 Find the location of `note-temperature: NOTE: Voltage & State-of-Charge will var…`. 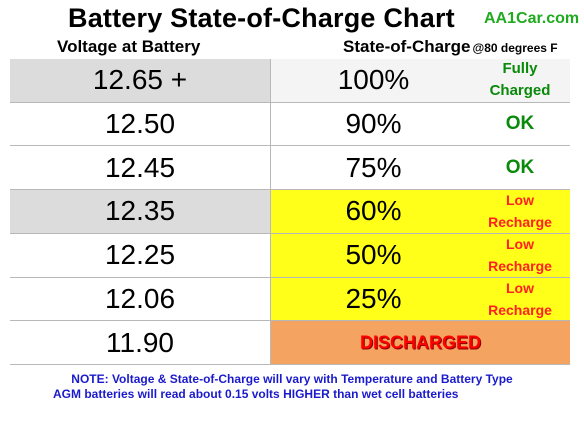

note-temperature: NOTE: Voltage & State-of-Charge will var… is located at coordinates (292, 379).